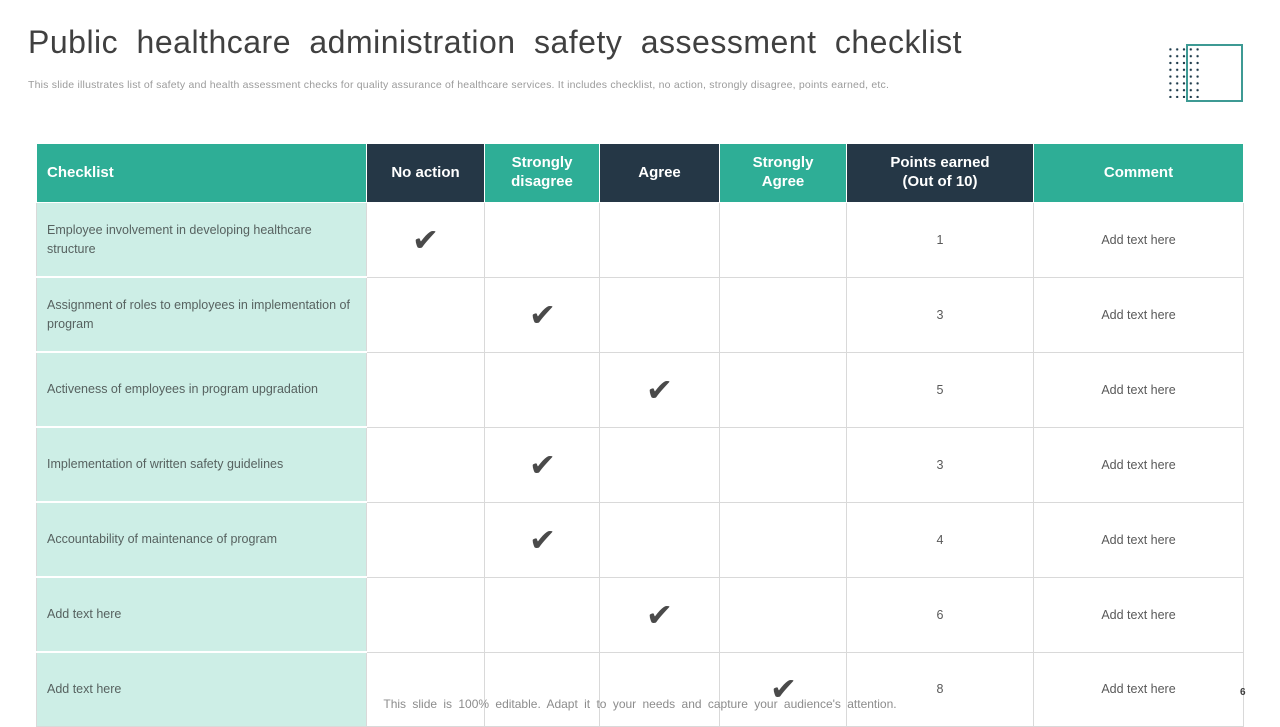  What do you see at coordinates (1243, 692) in the screenshot?
I see `page-number: 6` at bounding box center [1243, 692].